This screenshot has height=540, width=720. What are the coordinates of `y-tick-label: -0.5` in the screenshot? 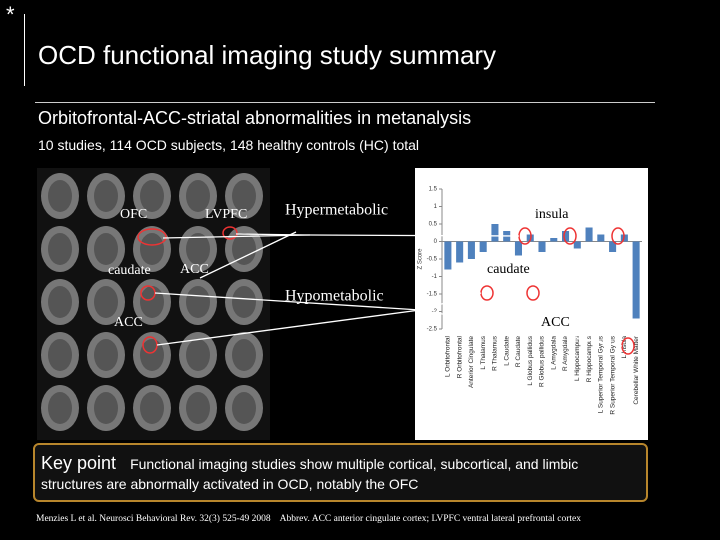 It's located at (432, 260).